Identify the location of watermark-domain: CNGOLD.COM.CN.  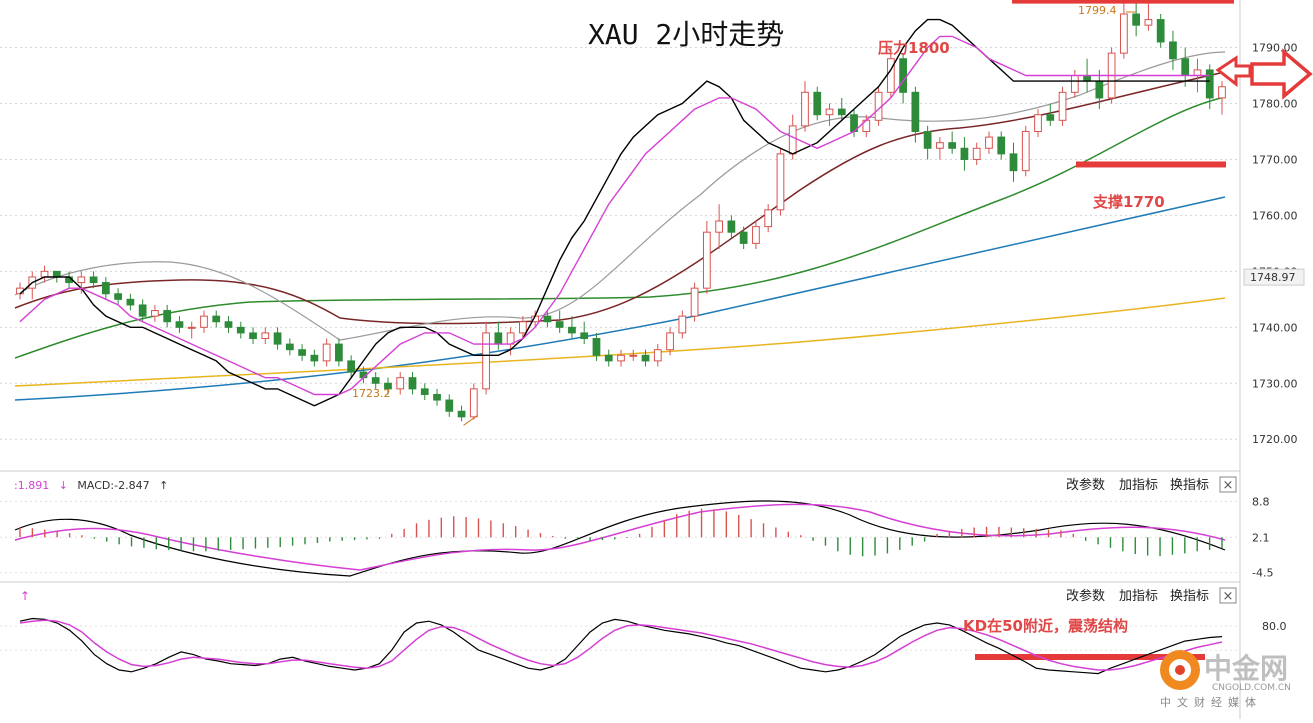
(1251, 688).